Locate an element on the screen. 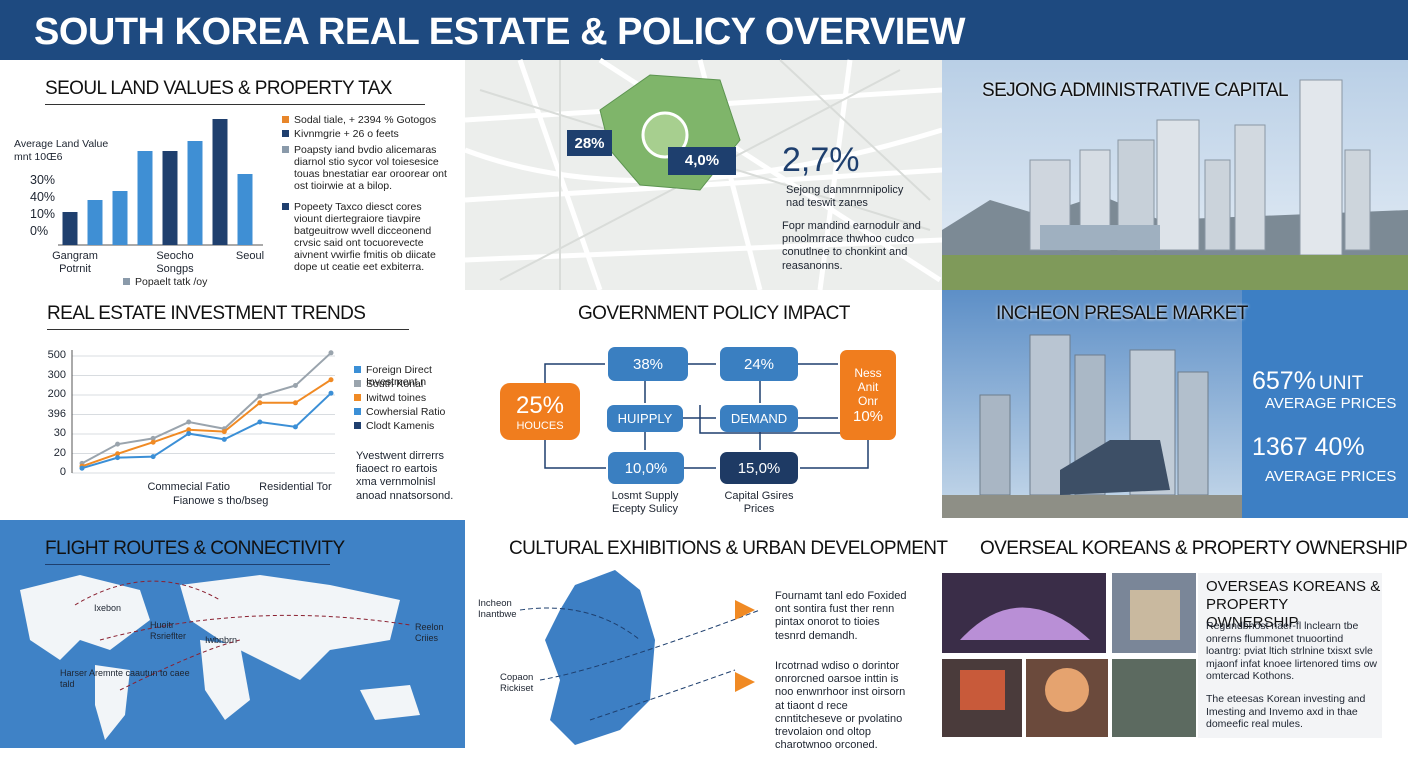 The width and height of the screenshot is (1408, 768). map-label: Huoitr Rsrieflter is located at coordinates (168, 630).